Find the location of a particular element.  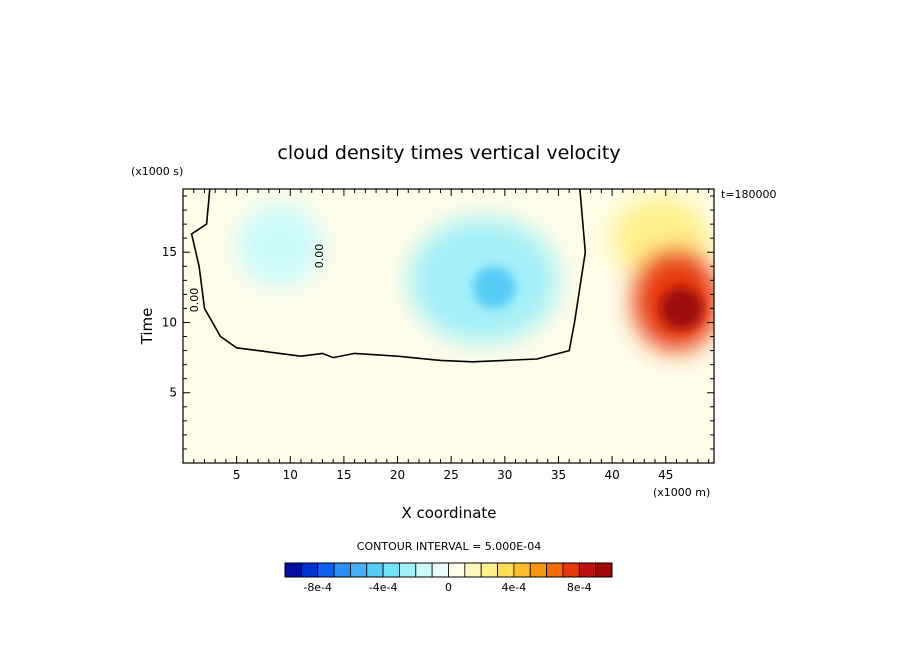

colorbar: -8e-4 -4e-4 0 4e-4 8e-4 is located at coordinates (448, 578).